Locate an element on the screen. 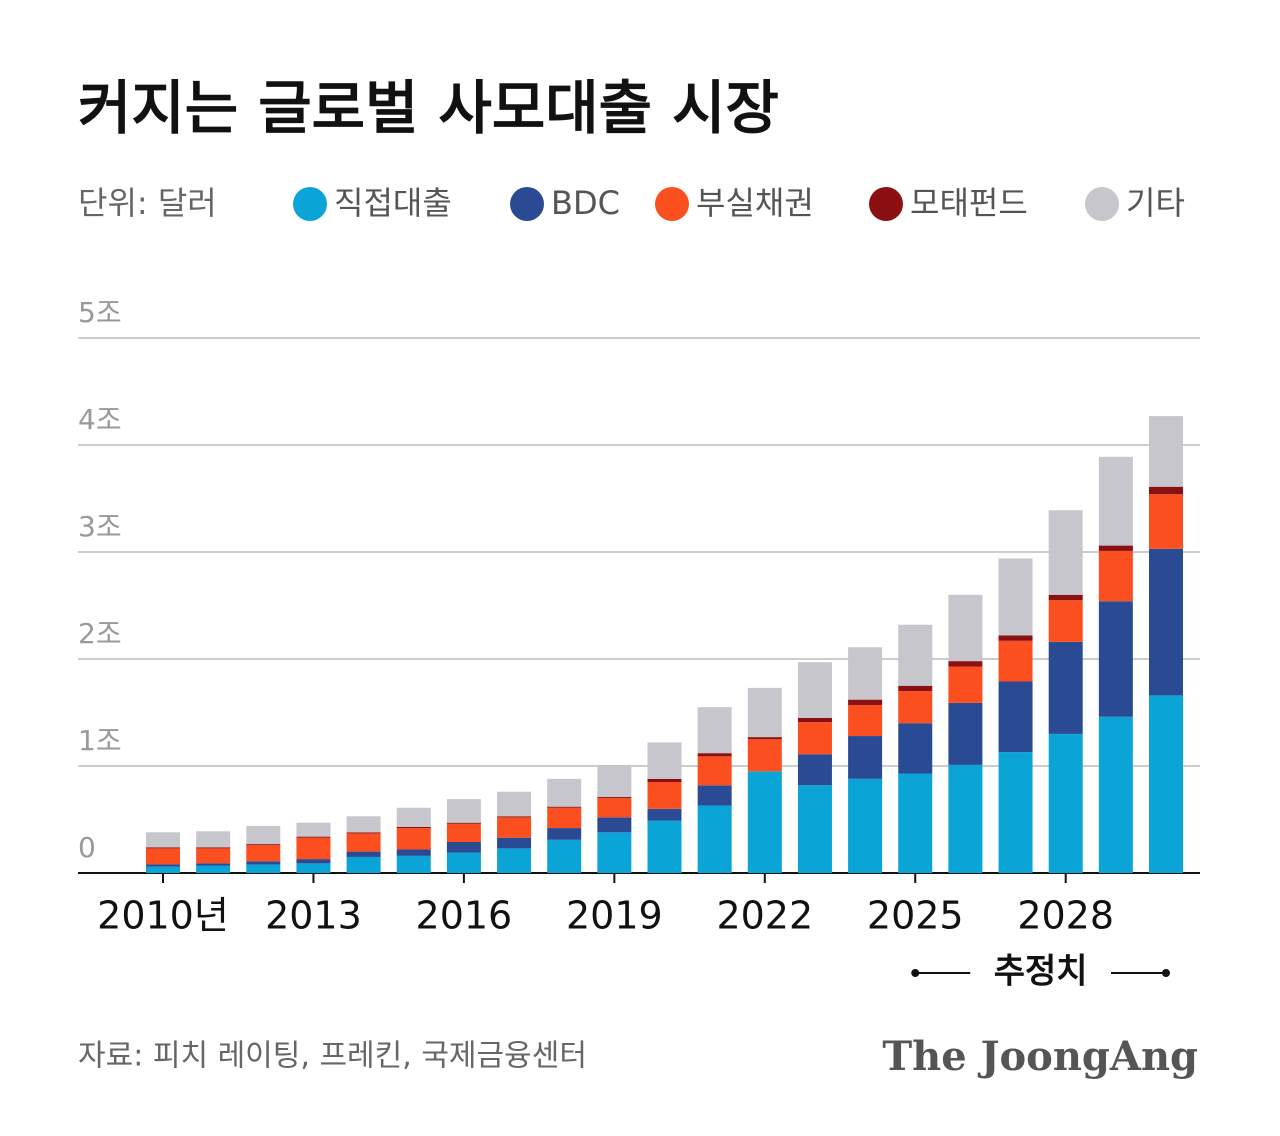  legend-label: 기타 is located at coordinates (1155, 203).